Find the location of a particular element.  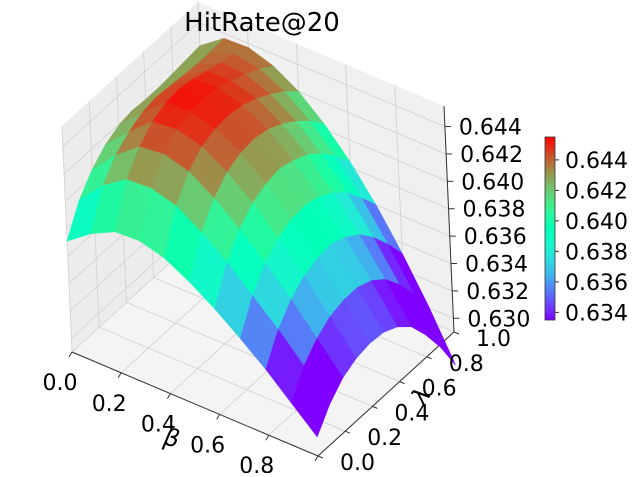

y-tick-label: 1.0 is located at coordinates (493, 339).